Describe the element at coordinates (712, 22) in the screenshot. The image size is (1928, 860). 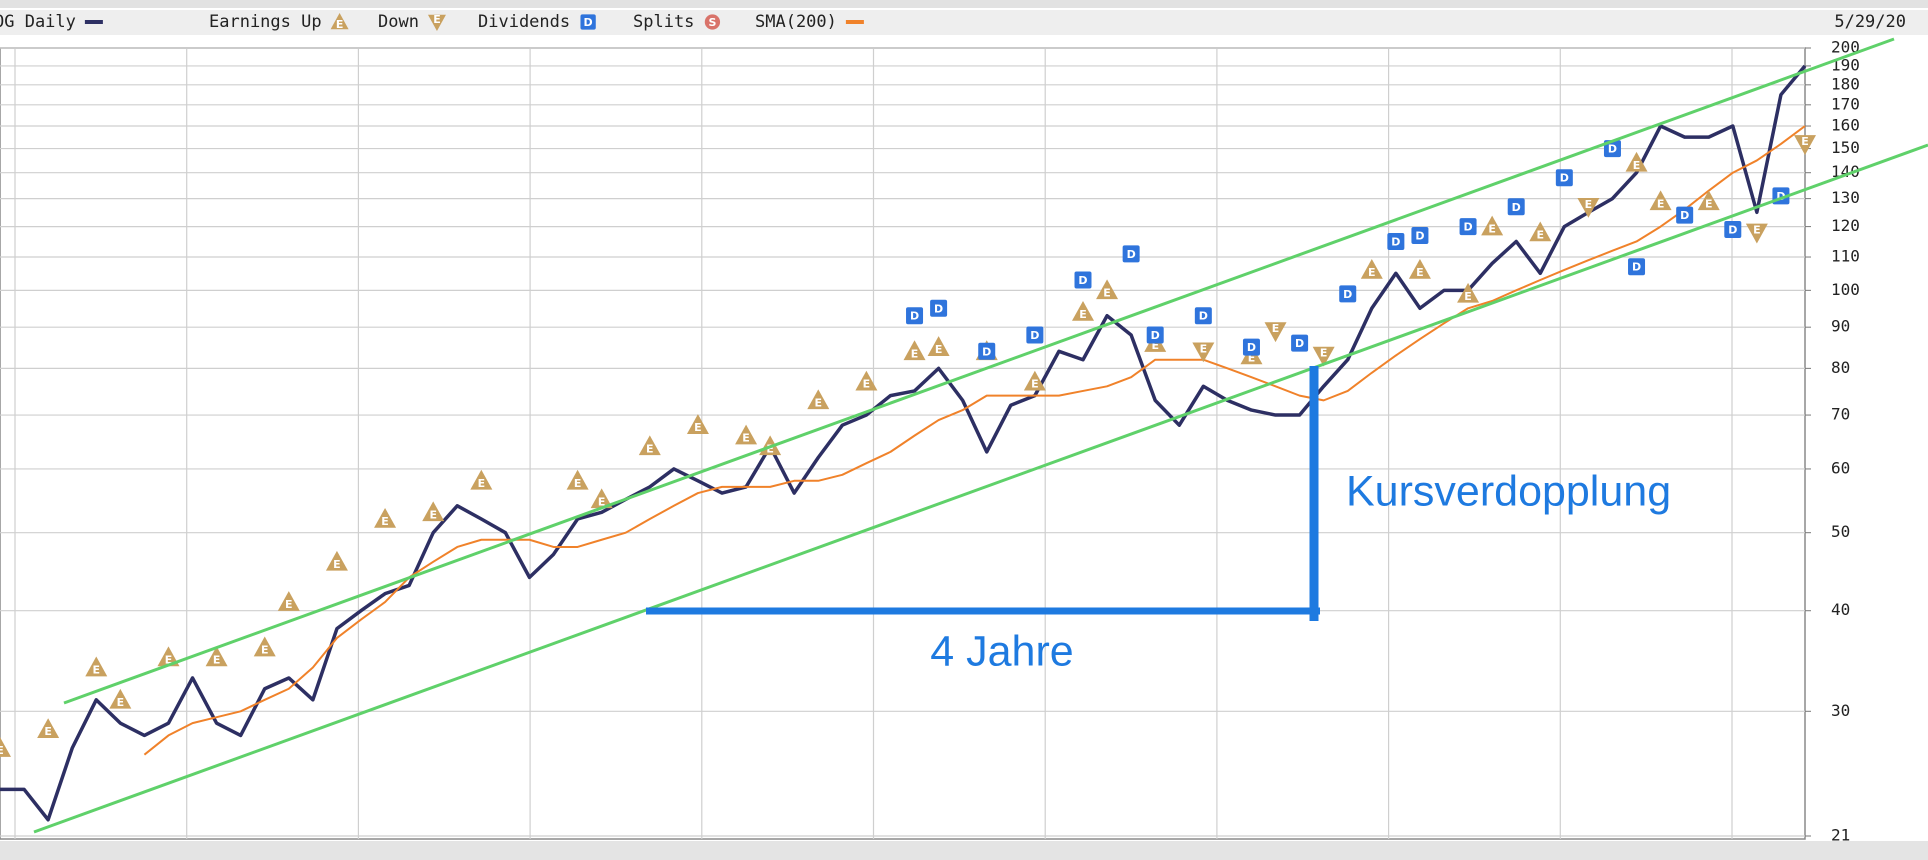
I see `legend-icon: S` at that location.